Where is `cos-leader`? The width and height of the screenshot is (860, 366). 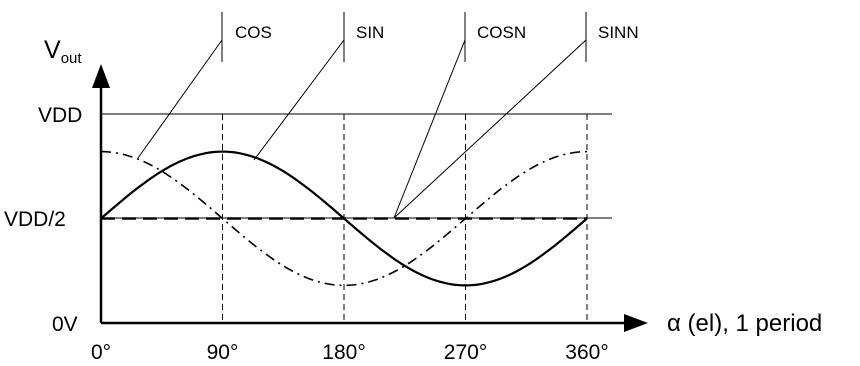
cos-leader is located at coordinates (180, 99).